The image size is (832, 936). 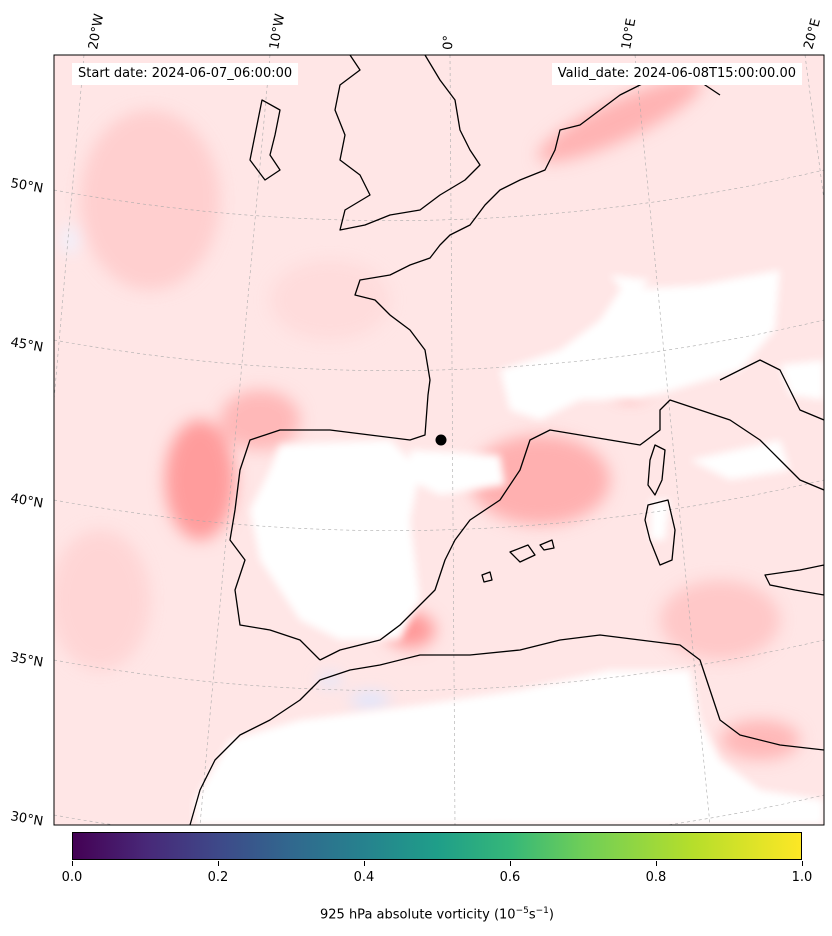 What do you see at coordinates (437, 846) in the screenshot?
I see `colorbar` at bounding box center [437, 846].